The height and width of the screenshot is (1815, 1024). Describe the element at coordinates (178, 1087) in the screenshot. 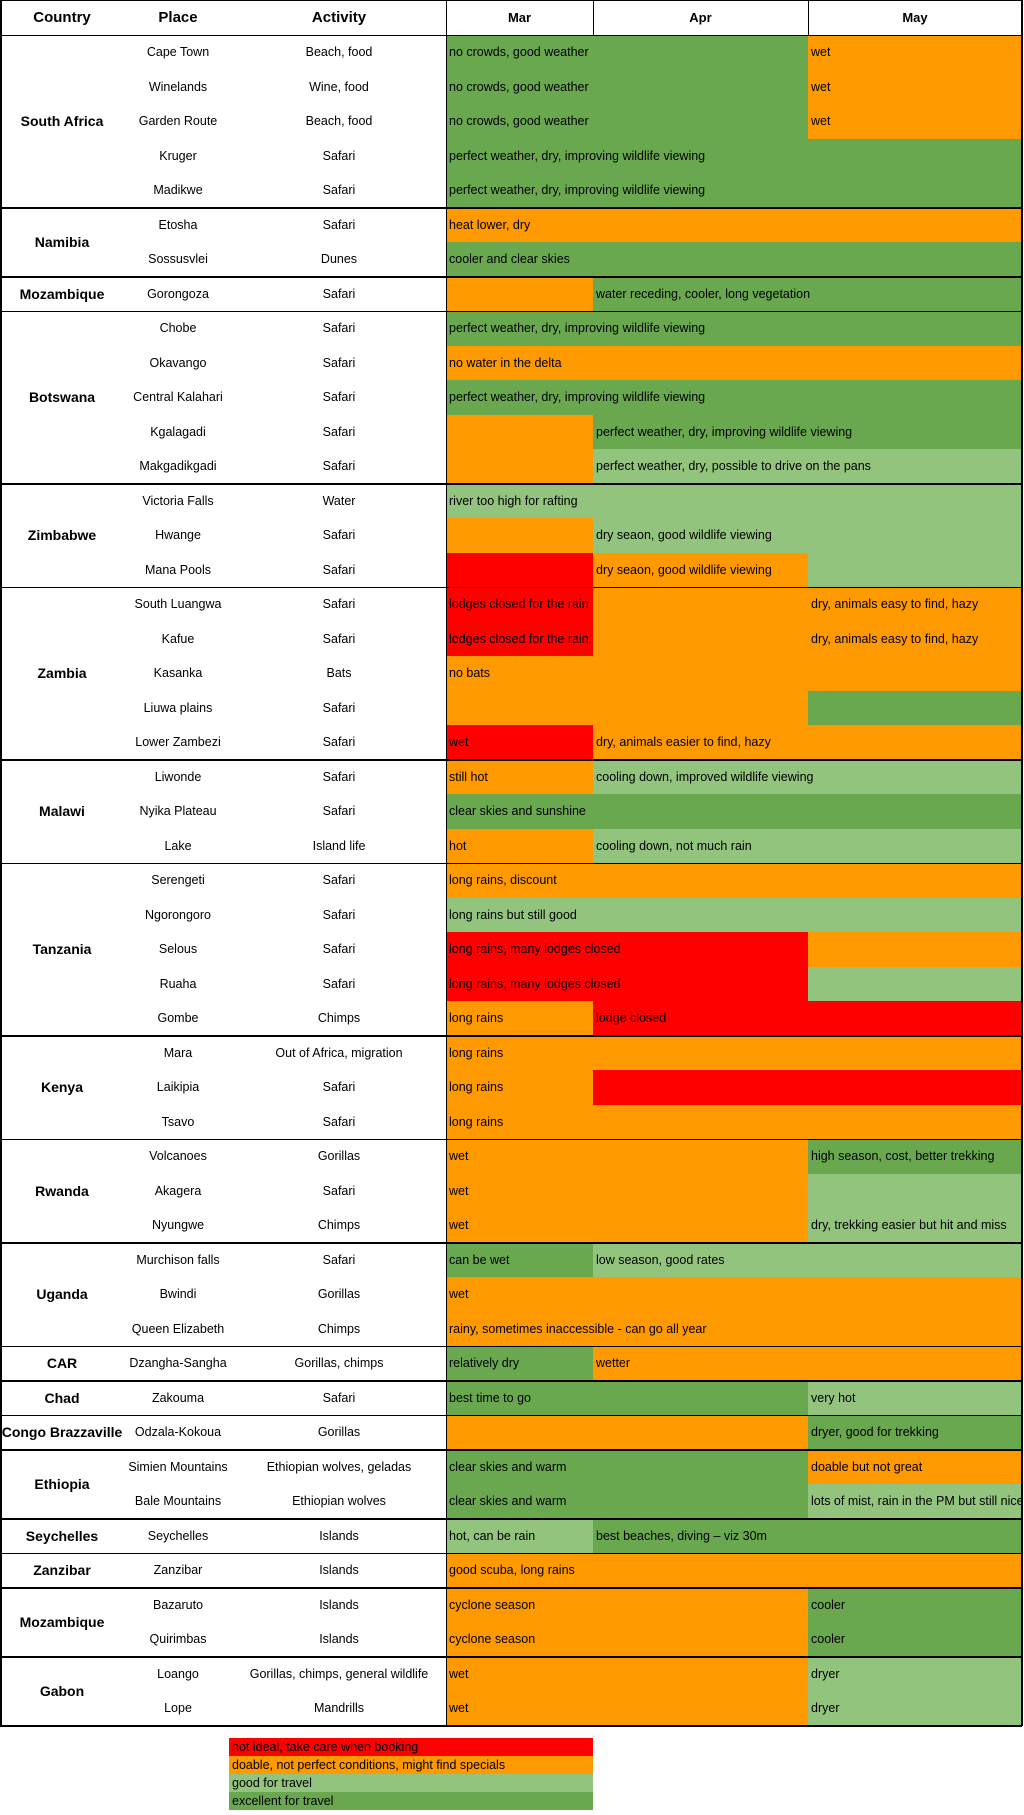

I see `place-cell: Laikipia` at that location.